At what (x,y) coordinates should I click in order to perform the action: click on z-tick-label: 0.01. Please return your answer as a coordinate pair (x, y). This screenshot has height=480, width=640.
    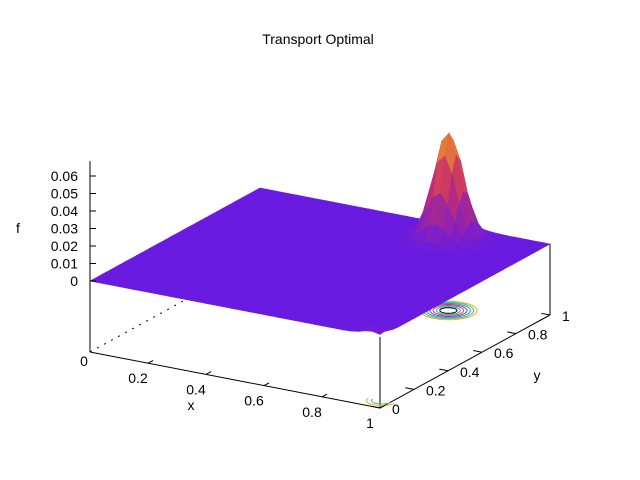
    Looking at the image, I should click on (64, 264).